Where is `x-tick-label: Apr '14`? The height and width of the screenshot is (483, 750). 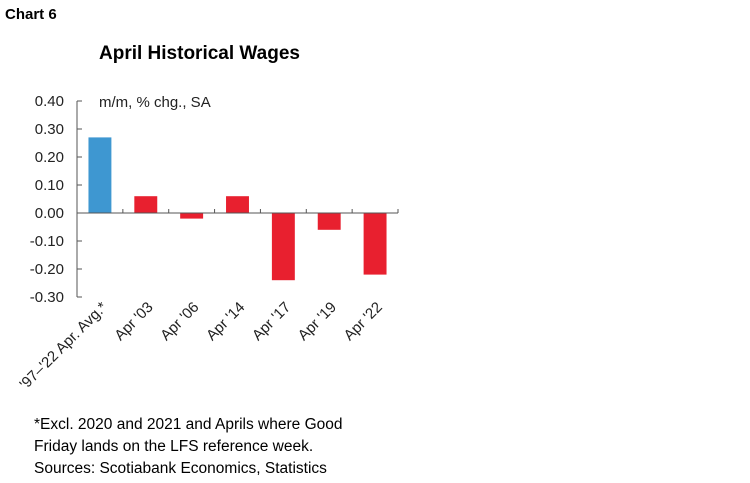 x-tick-label: Apr '14 is located at coordinates (225, 321).